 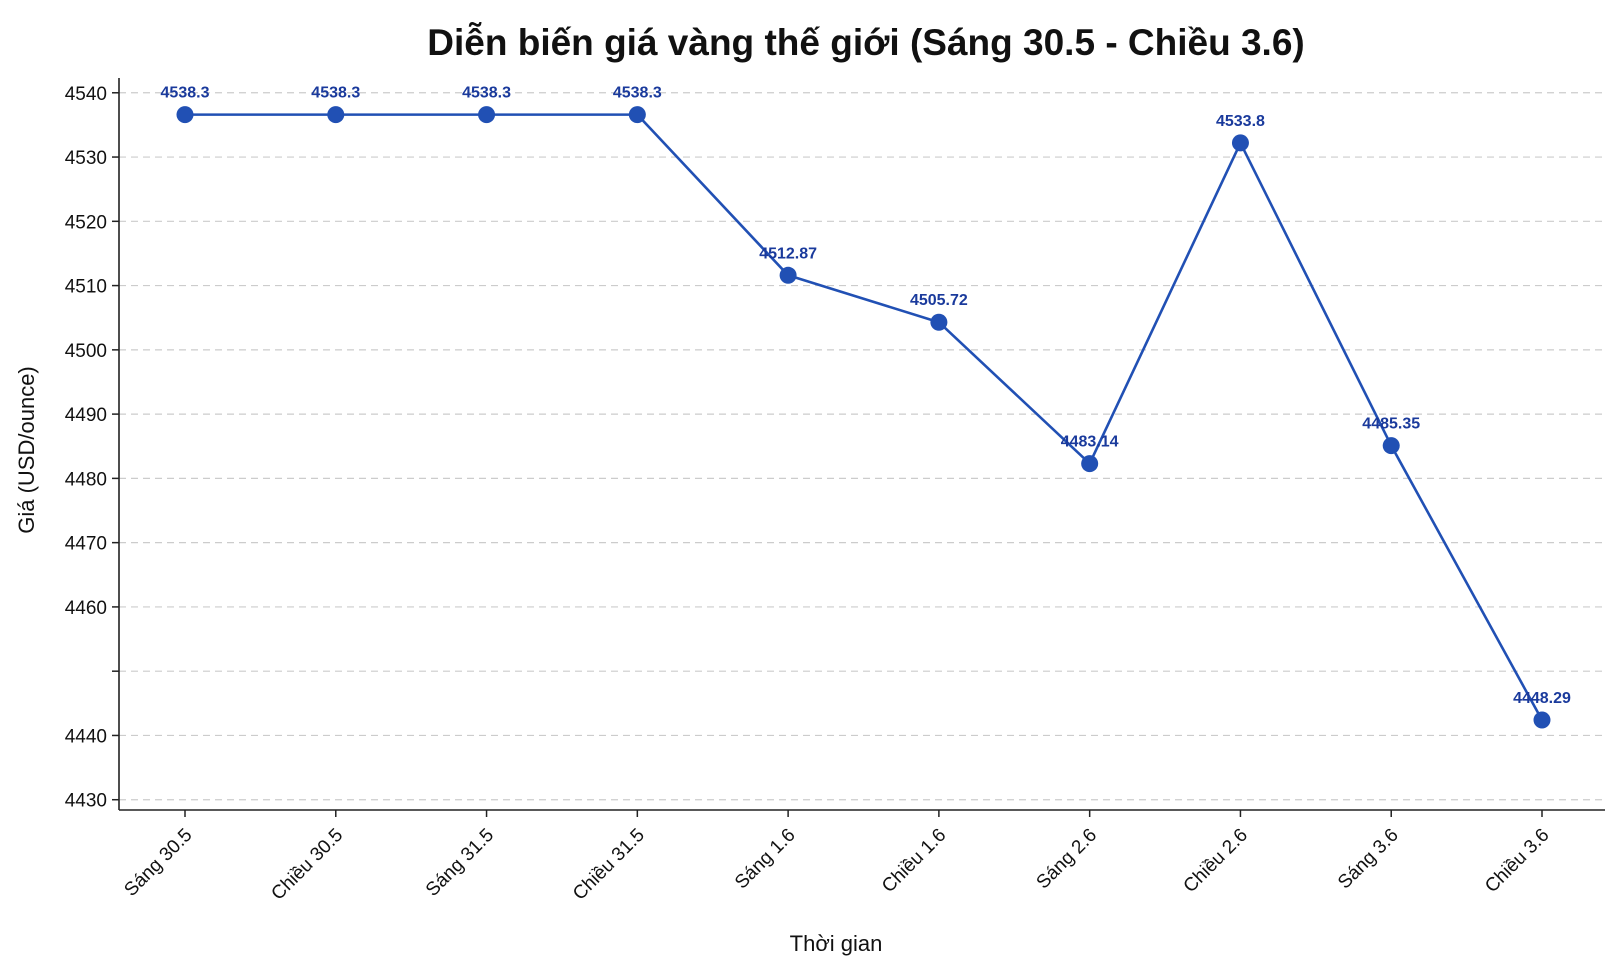 What do you see at coordinates (1067, 859) in the screenshot?
I see `x-tick-label: Sáng 2.6` at bounding box center [1067, 859].